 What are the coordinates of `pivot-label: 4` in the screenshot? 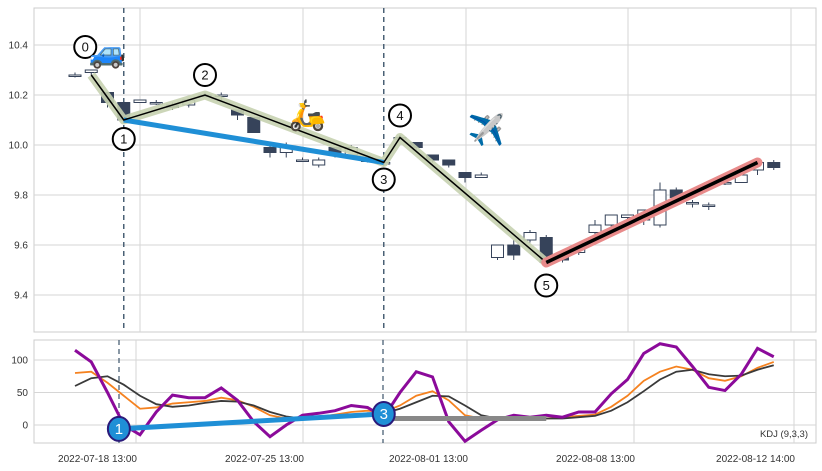 It's located at (399, 115).